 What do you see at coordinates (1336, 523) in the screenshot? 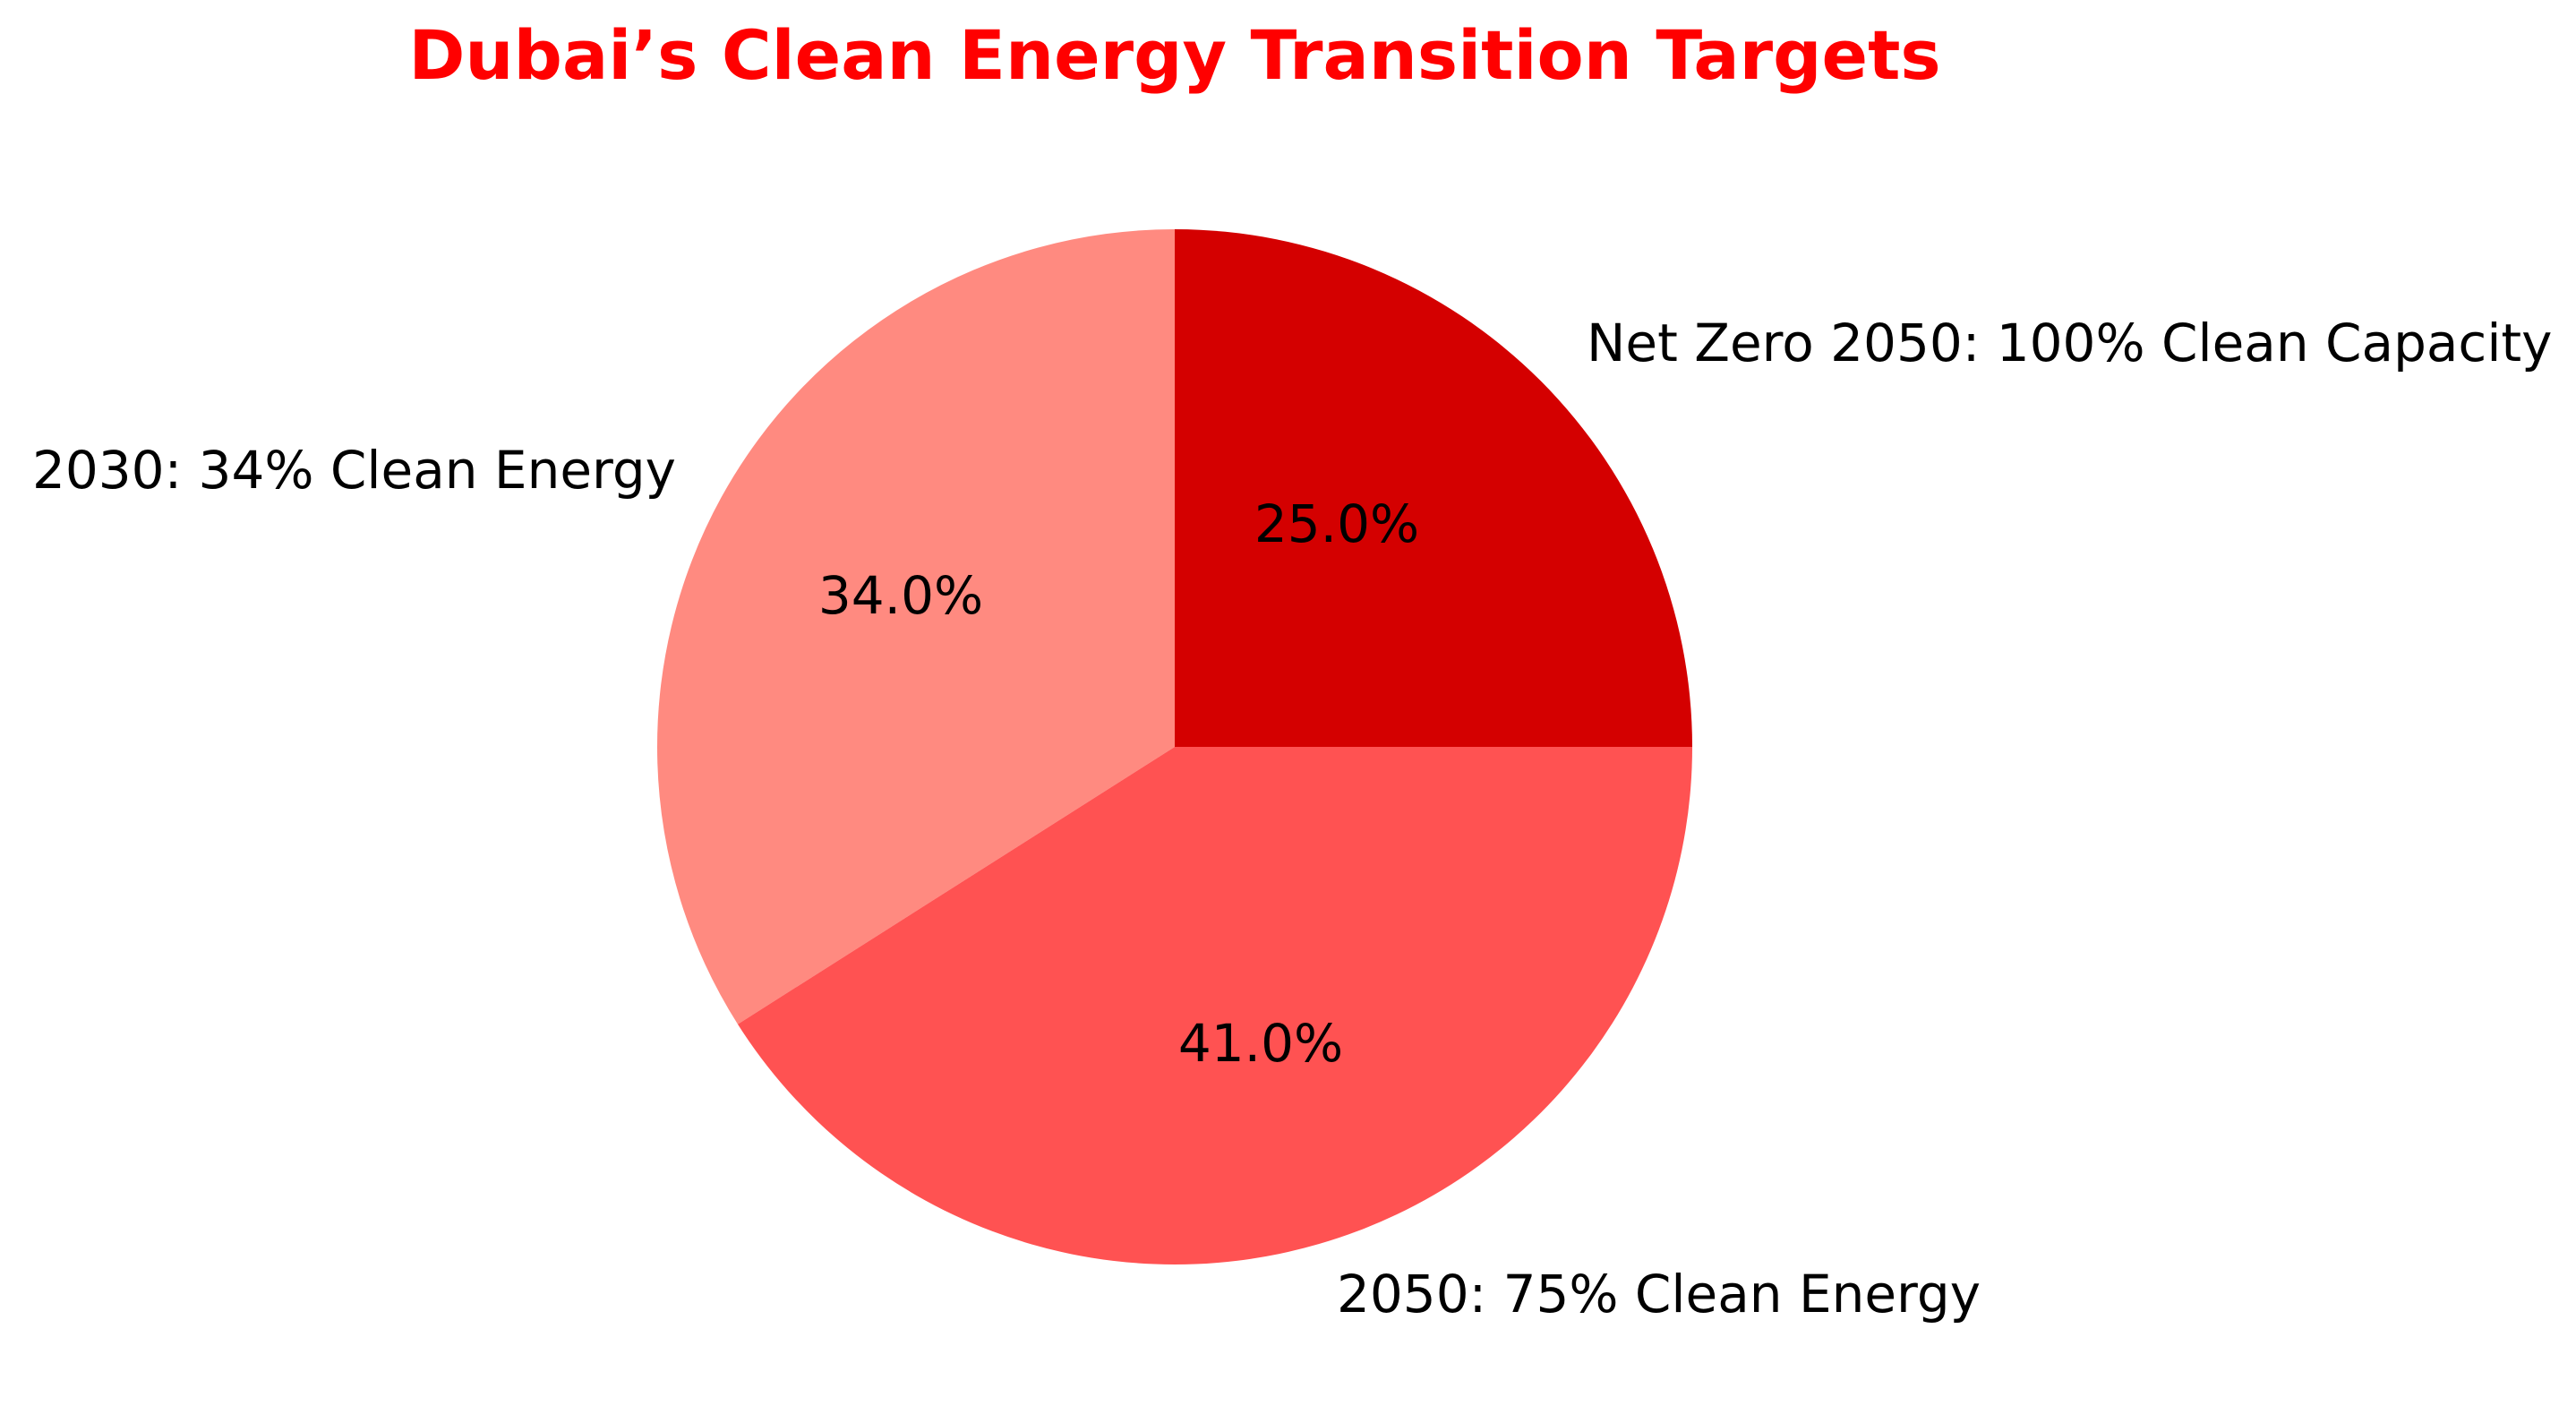
I see `slice-pct-net-zero-2050: 25.0%` at bounding box center [1336, 523].